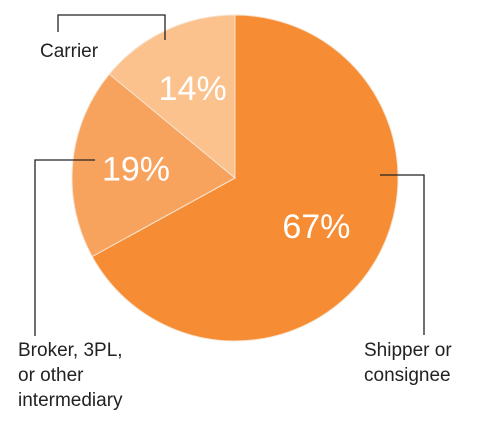 This screenshot has height=430, width=480. Describe the element at coordinates (316, 227) in the screenshot. I see `slice-value-label-shipper-or-consignee: 67%` at that location.